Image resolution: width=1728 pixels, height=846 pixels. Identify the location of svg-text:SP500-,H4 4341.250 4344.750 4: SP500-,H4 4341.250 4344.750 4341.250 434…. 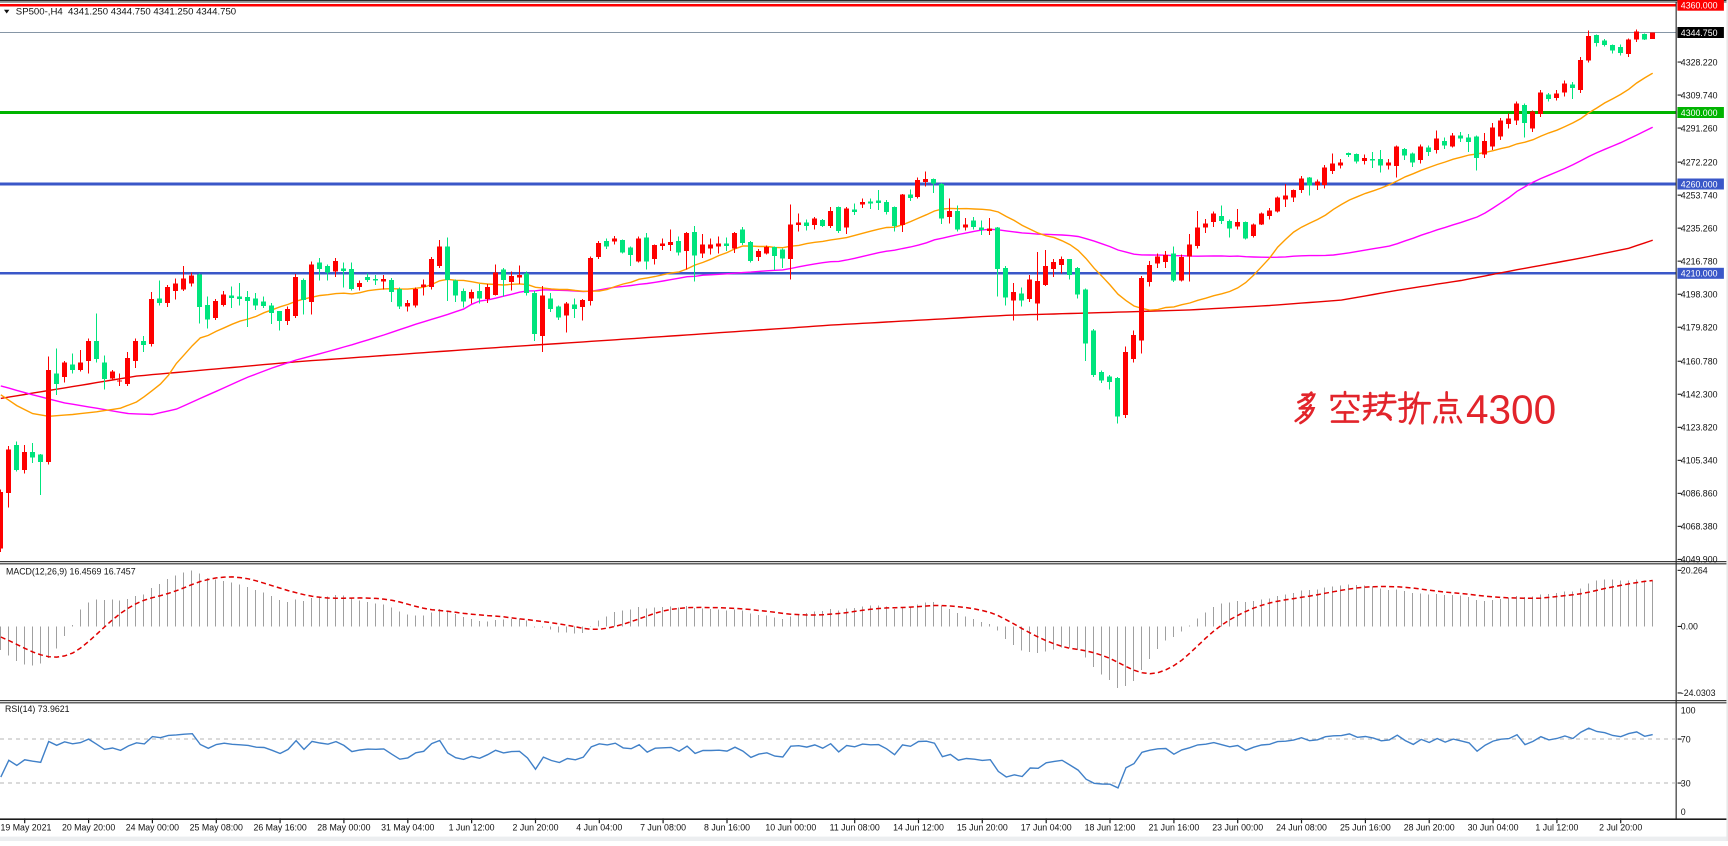
(126, 11).